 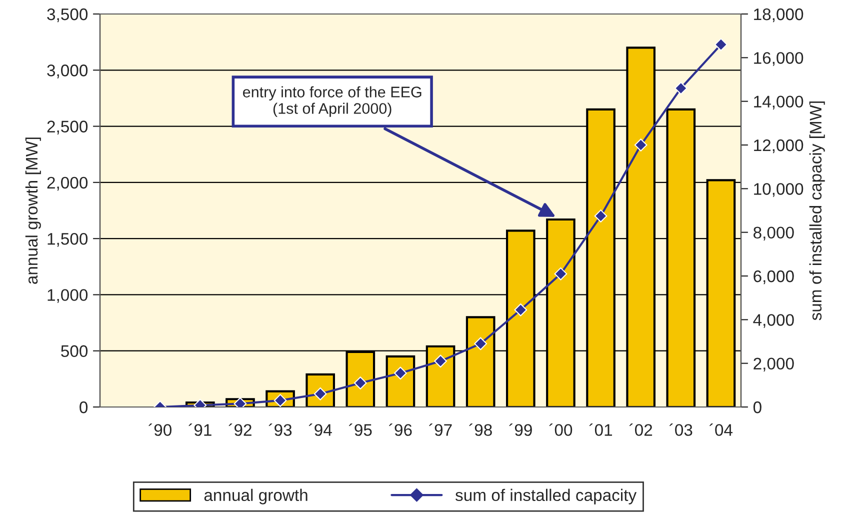 I want to click on y2-tick-label: 6,000, so click(x=774, y=277).